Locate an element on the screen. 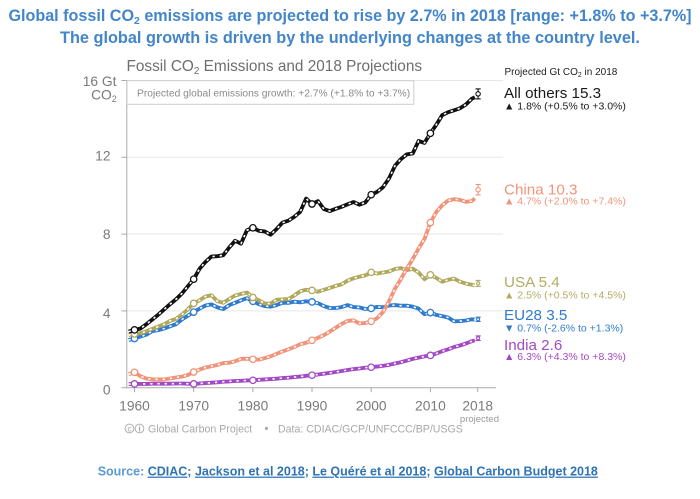 Image resolution: width=700 pixels, height=499 pixels. svg-text: projected is located at coordinates (479, 419).